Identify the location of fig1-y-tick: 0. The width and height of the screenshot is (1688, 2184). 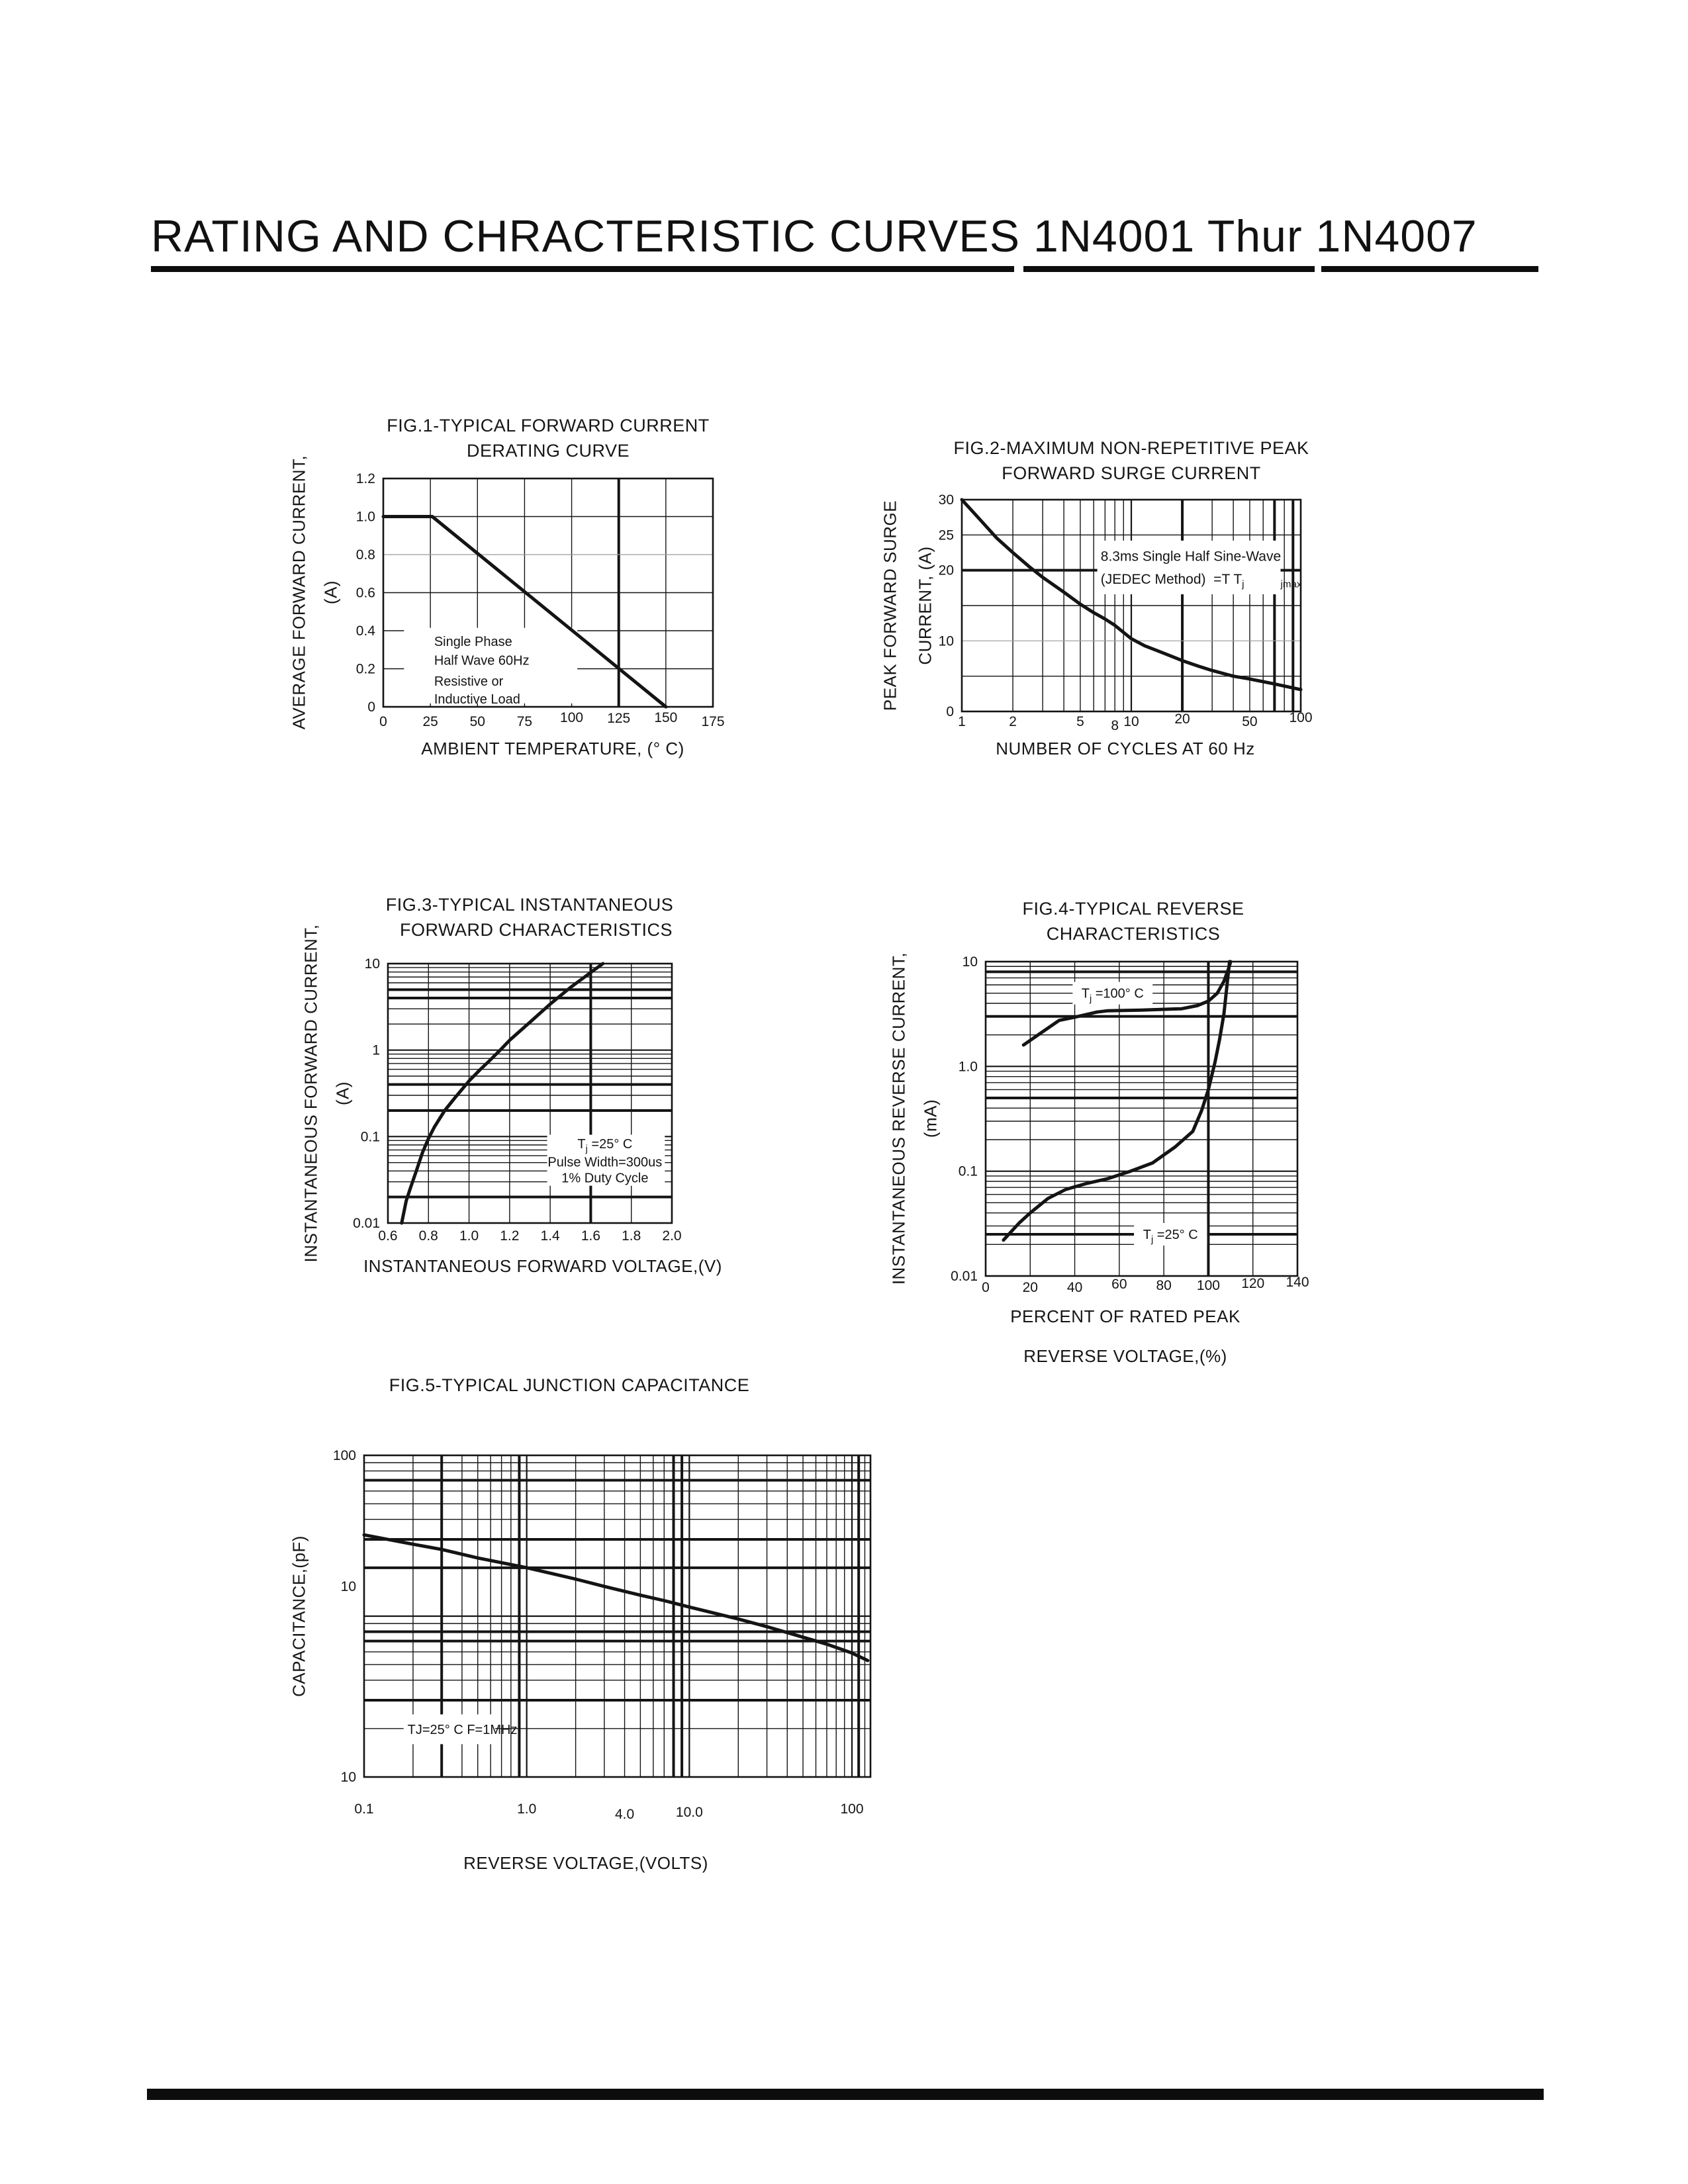
(371, 707).